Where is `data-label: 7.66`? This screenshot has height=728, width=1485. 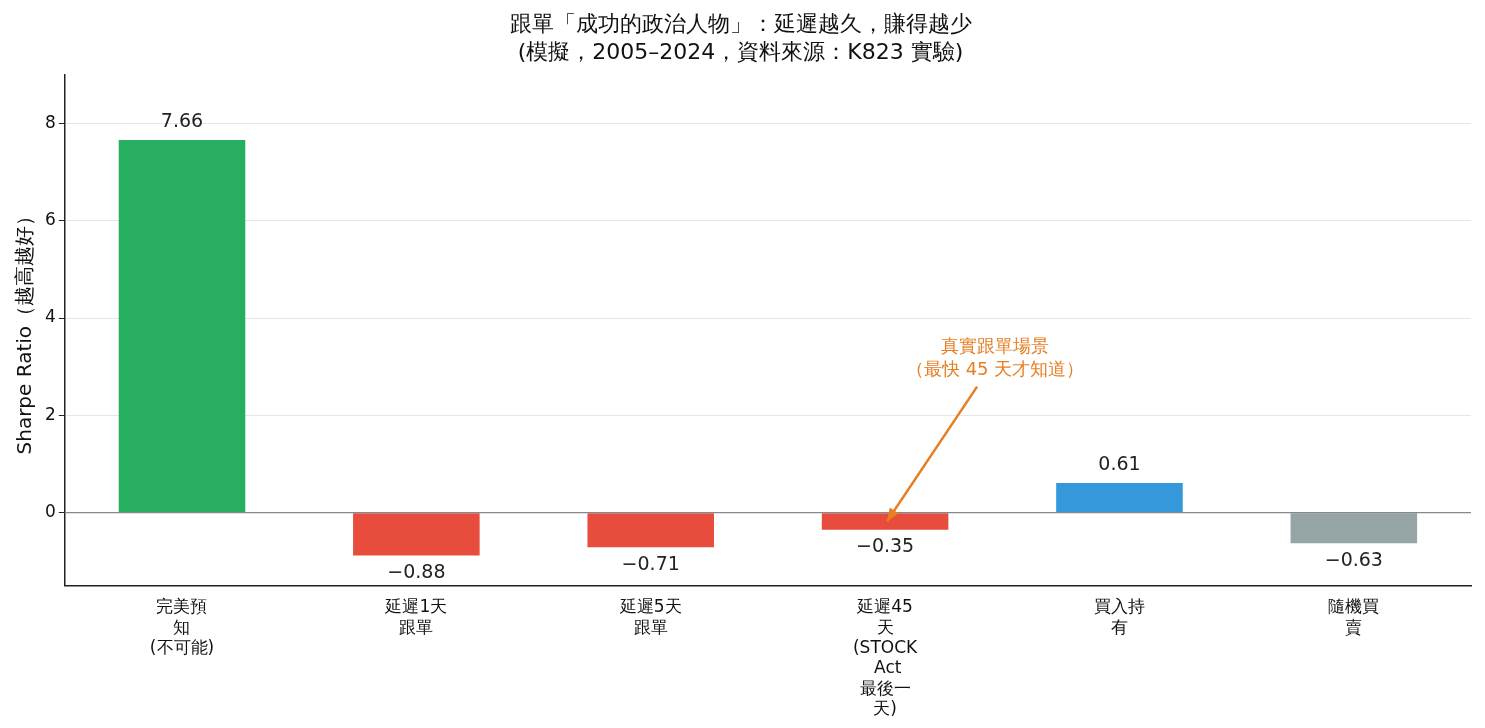
data-label: 7.66 is located at coordinates (182, 120).